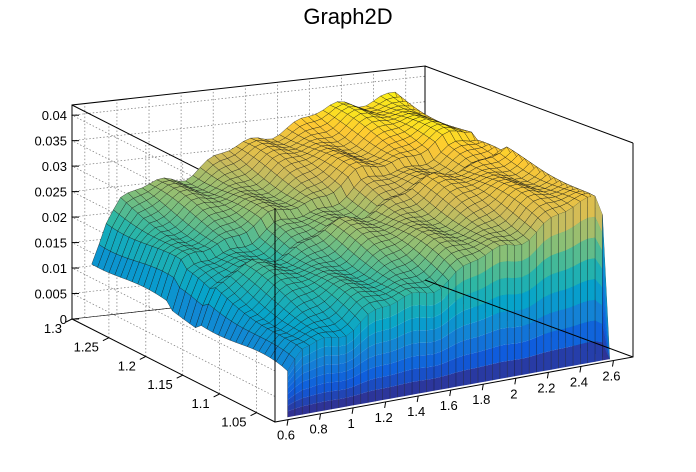  What do you see at coordinates (611, 376) in the screenshot?
I see `x-tick-label: 2.6` at bounding box center [611, 376].